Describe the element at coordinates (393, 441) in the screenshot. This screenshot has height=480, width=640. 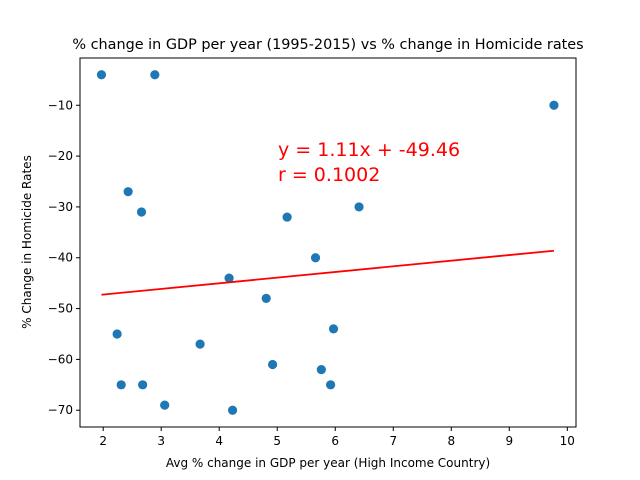
I see `x-tick-label: 7` at that location.